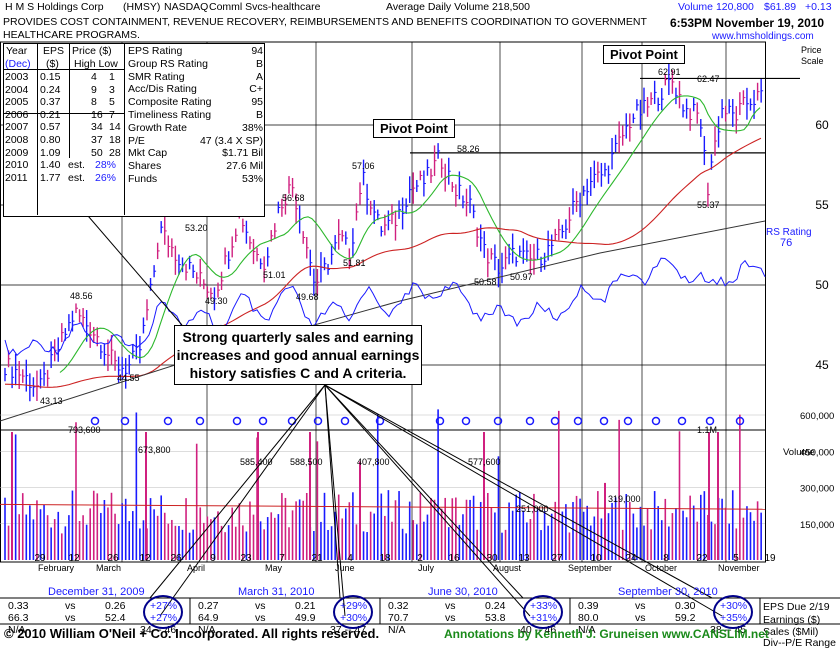  I want to click on fundamentals-year: 2008, so click(17, 140).